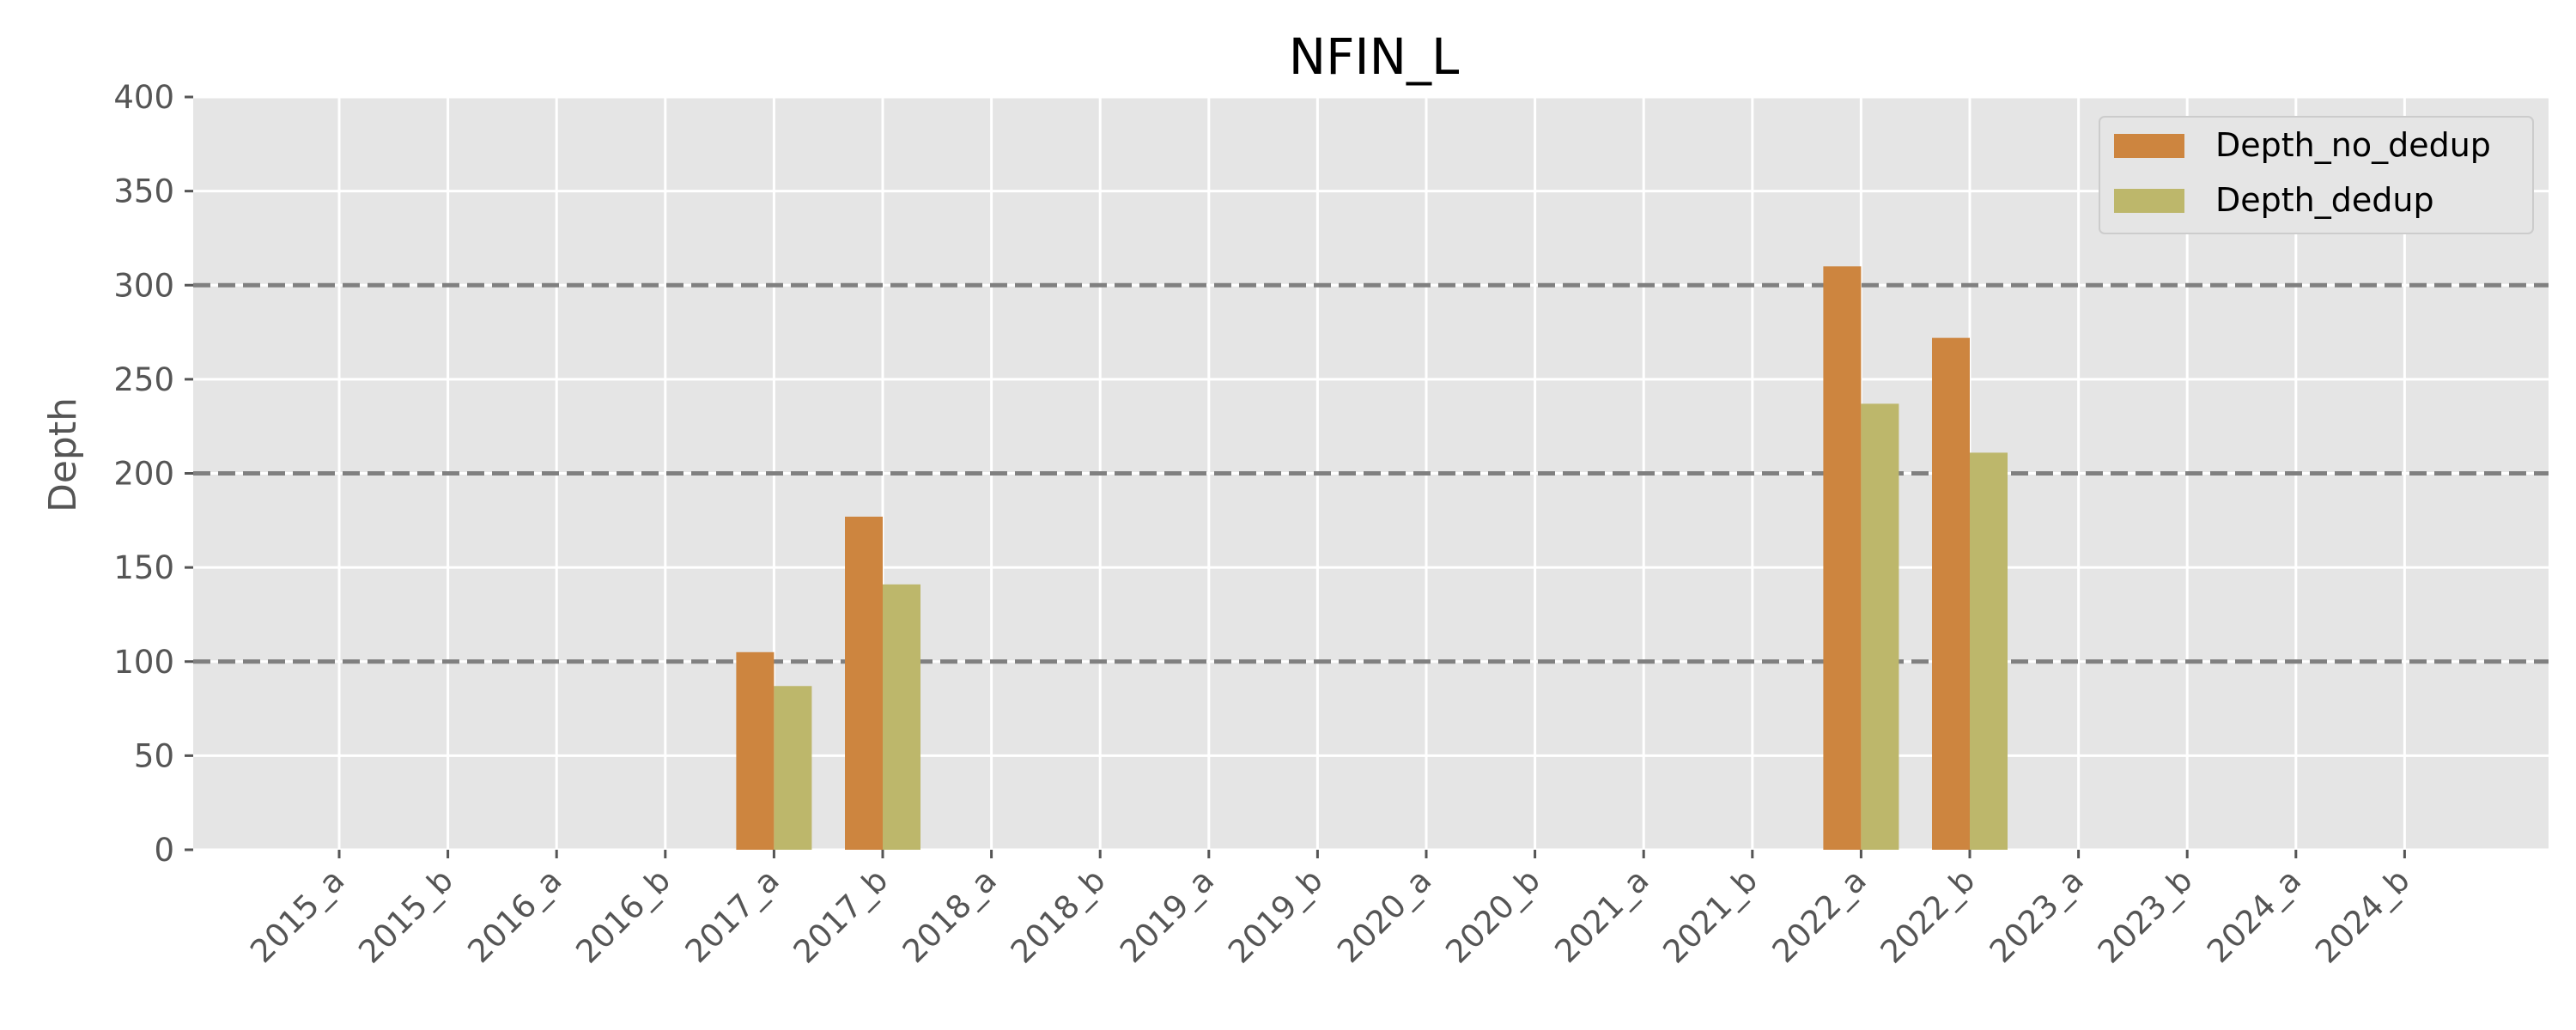 Image resolution: width=2576 pixels, height=1030 pixels. Describe the element at coordinates (63, 454) in the screenshot. I see `y-axis-label: Depth` at that location.